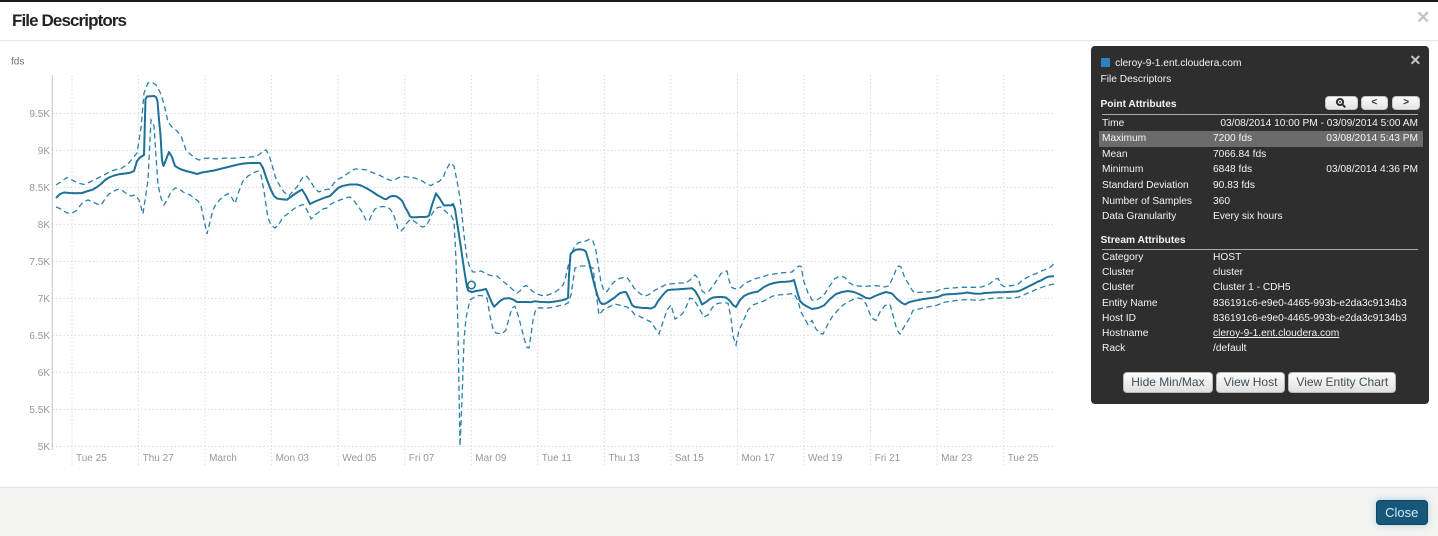  What do you see at coordinates (888, 458) in the screenshot?
I see `svg-text: Fri 21` at bounding box center [888, 458].